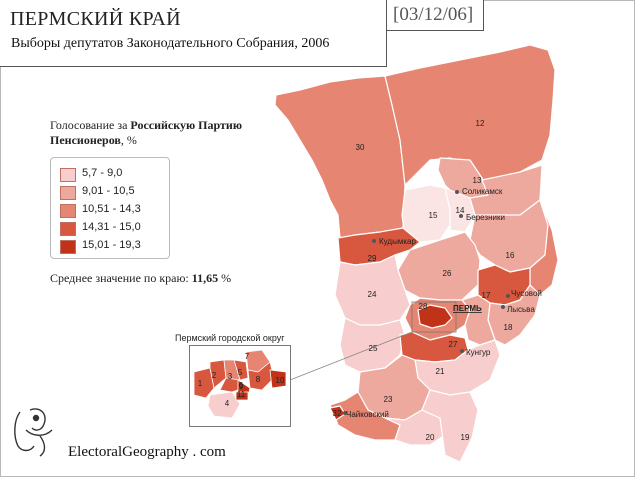  I want to click on average-suffix: %, so click(225, 278).